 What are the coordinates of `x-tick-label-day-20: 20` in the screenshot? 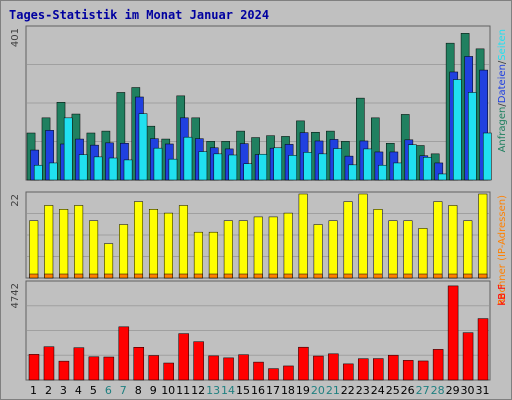 It's located at (318, 390).